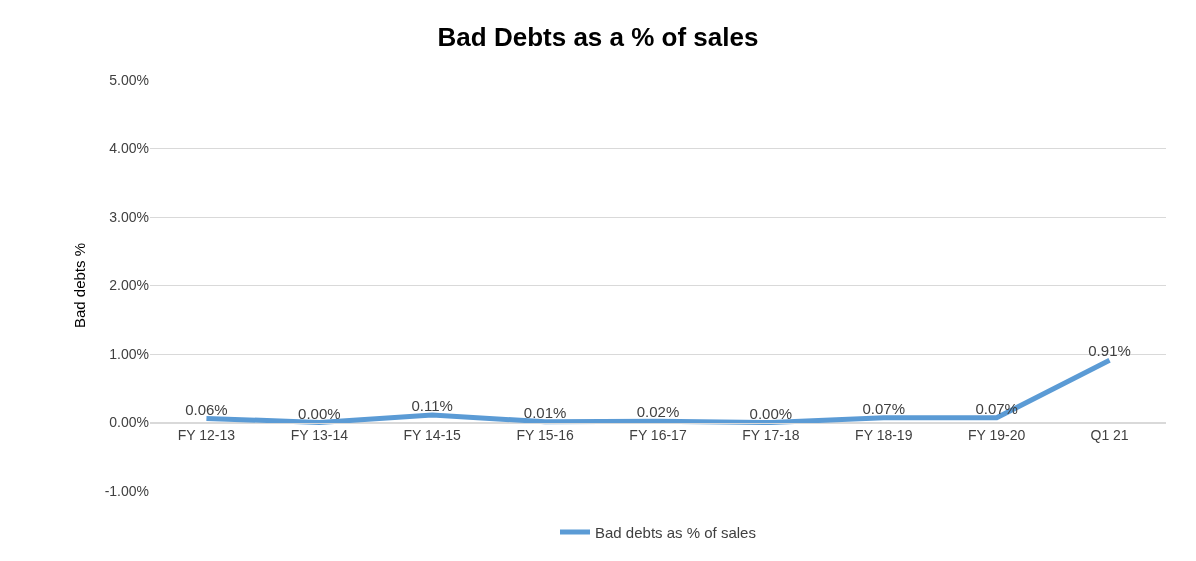 This screenshot has height=561, width=1196. Describe the element at coordinates (126, 490) in the screenshot. I see `y-tick-label: -1.00%` at that location.